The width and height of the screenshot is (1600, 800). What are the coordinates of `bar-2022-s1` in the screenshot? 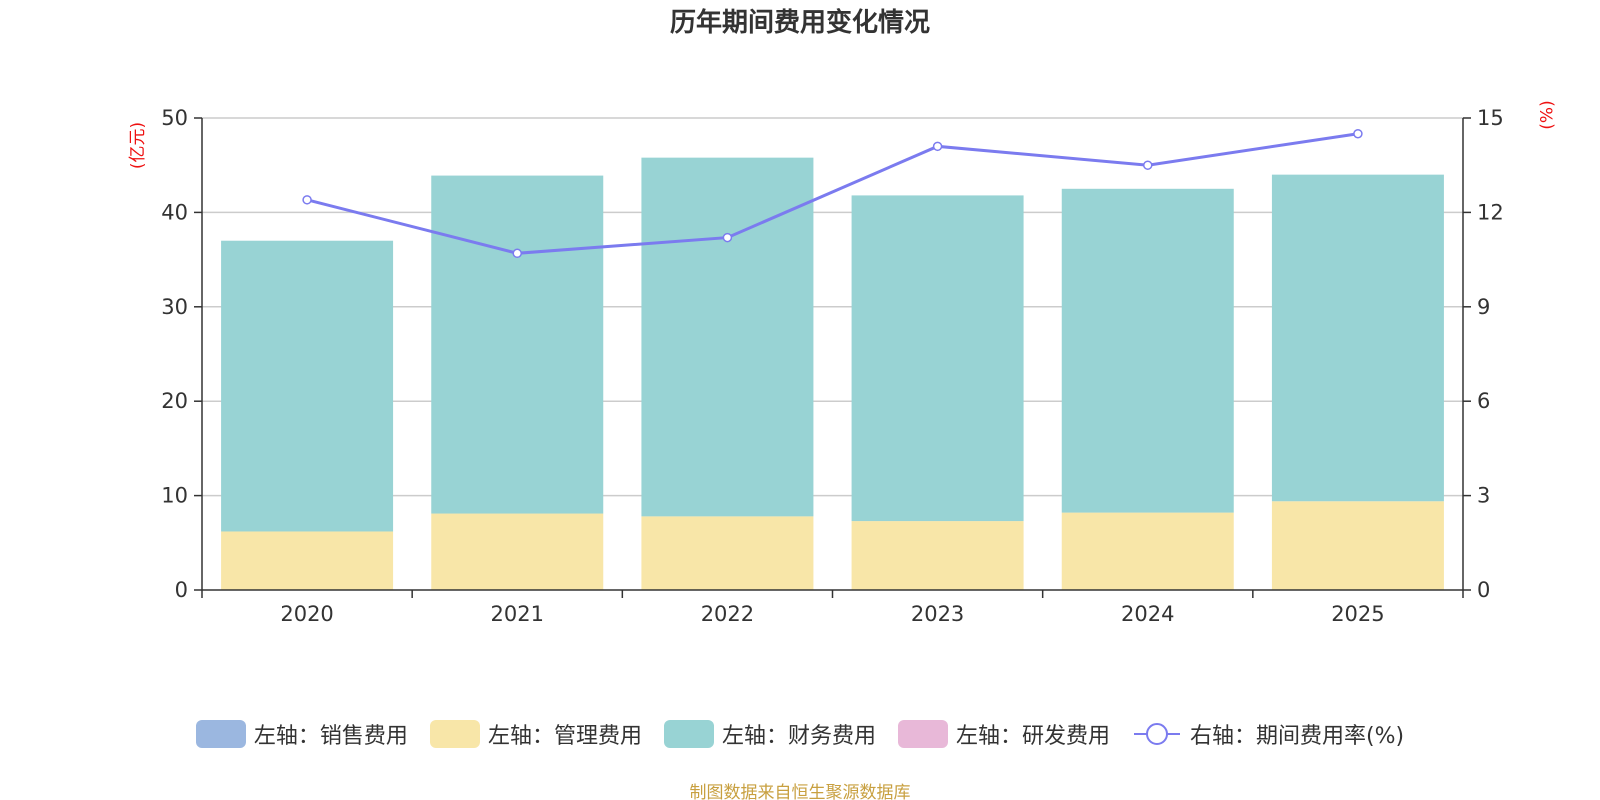 It's located at (727, 553).